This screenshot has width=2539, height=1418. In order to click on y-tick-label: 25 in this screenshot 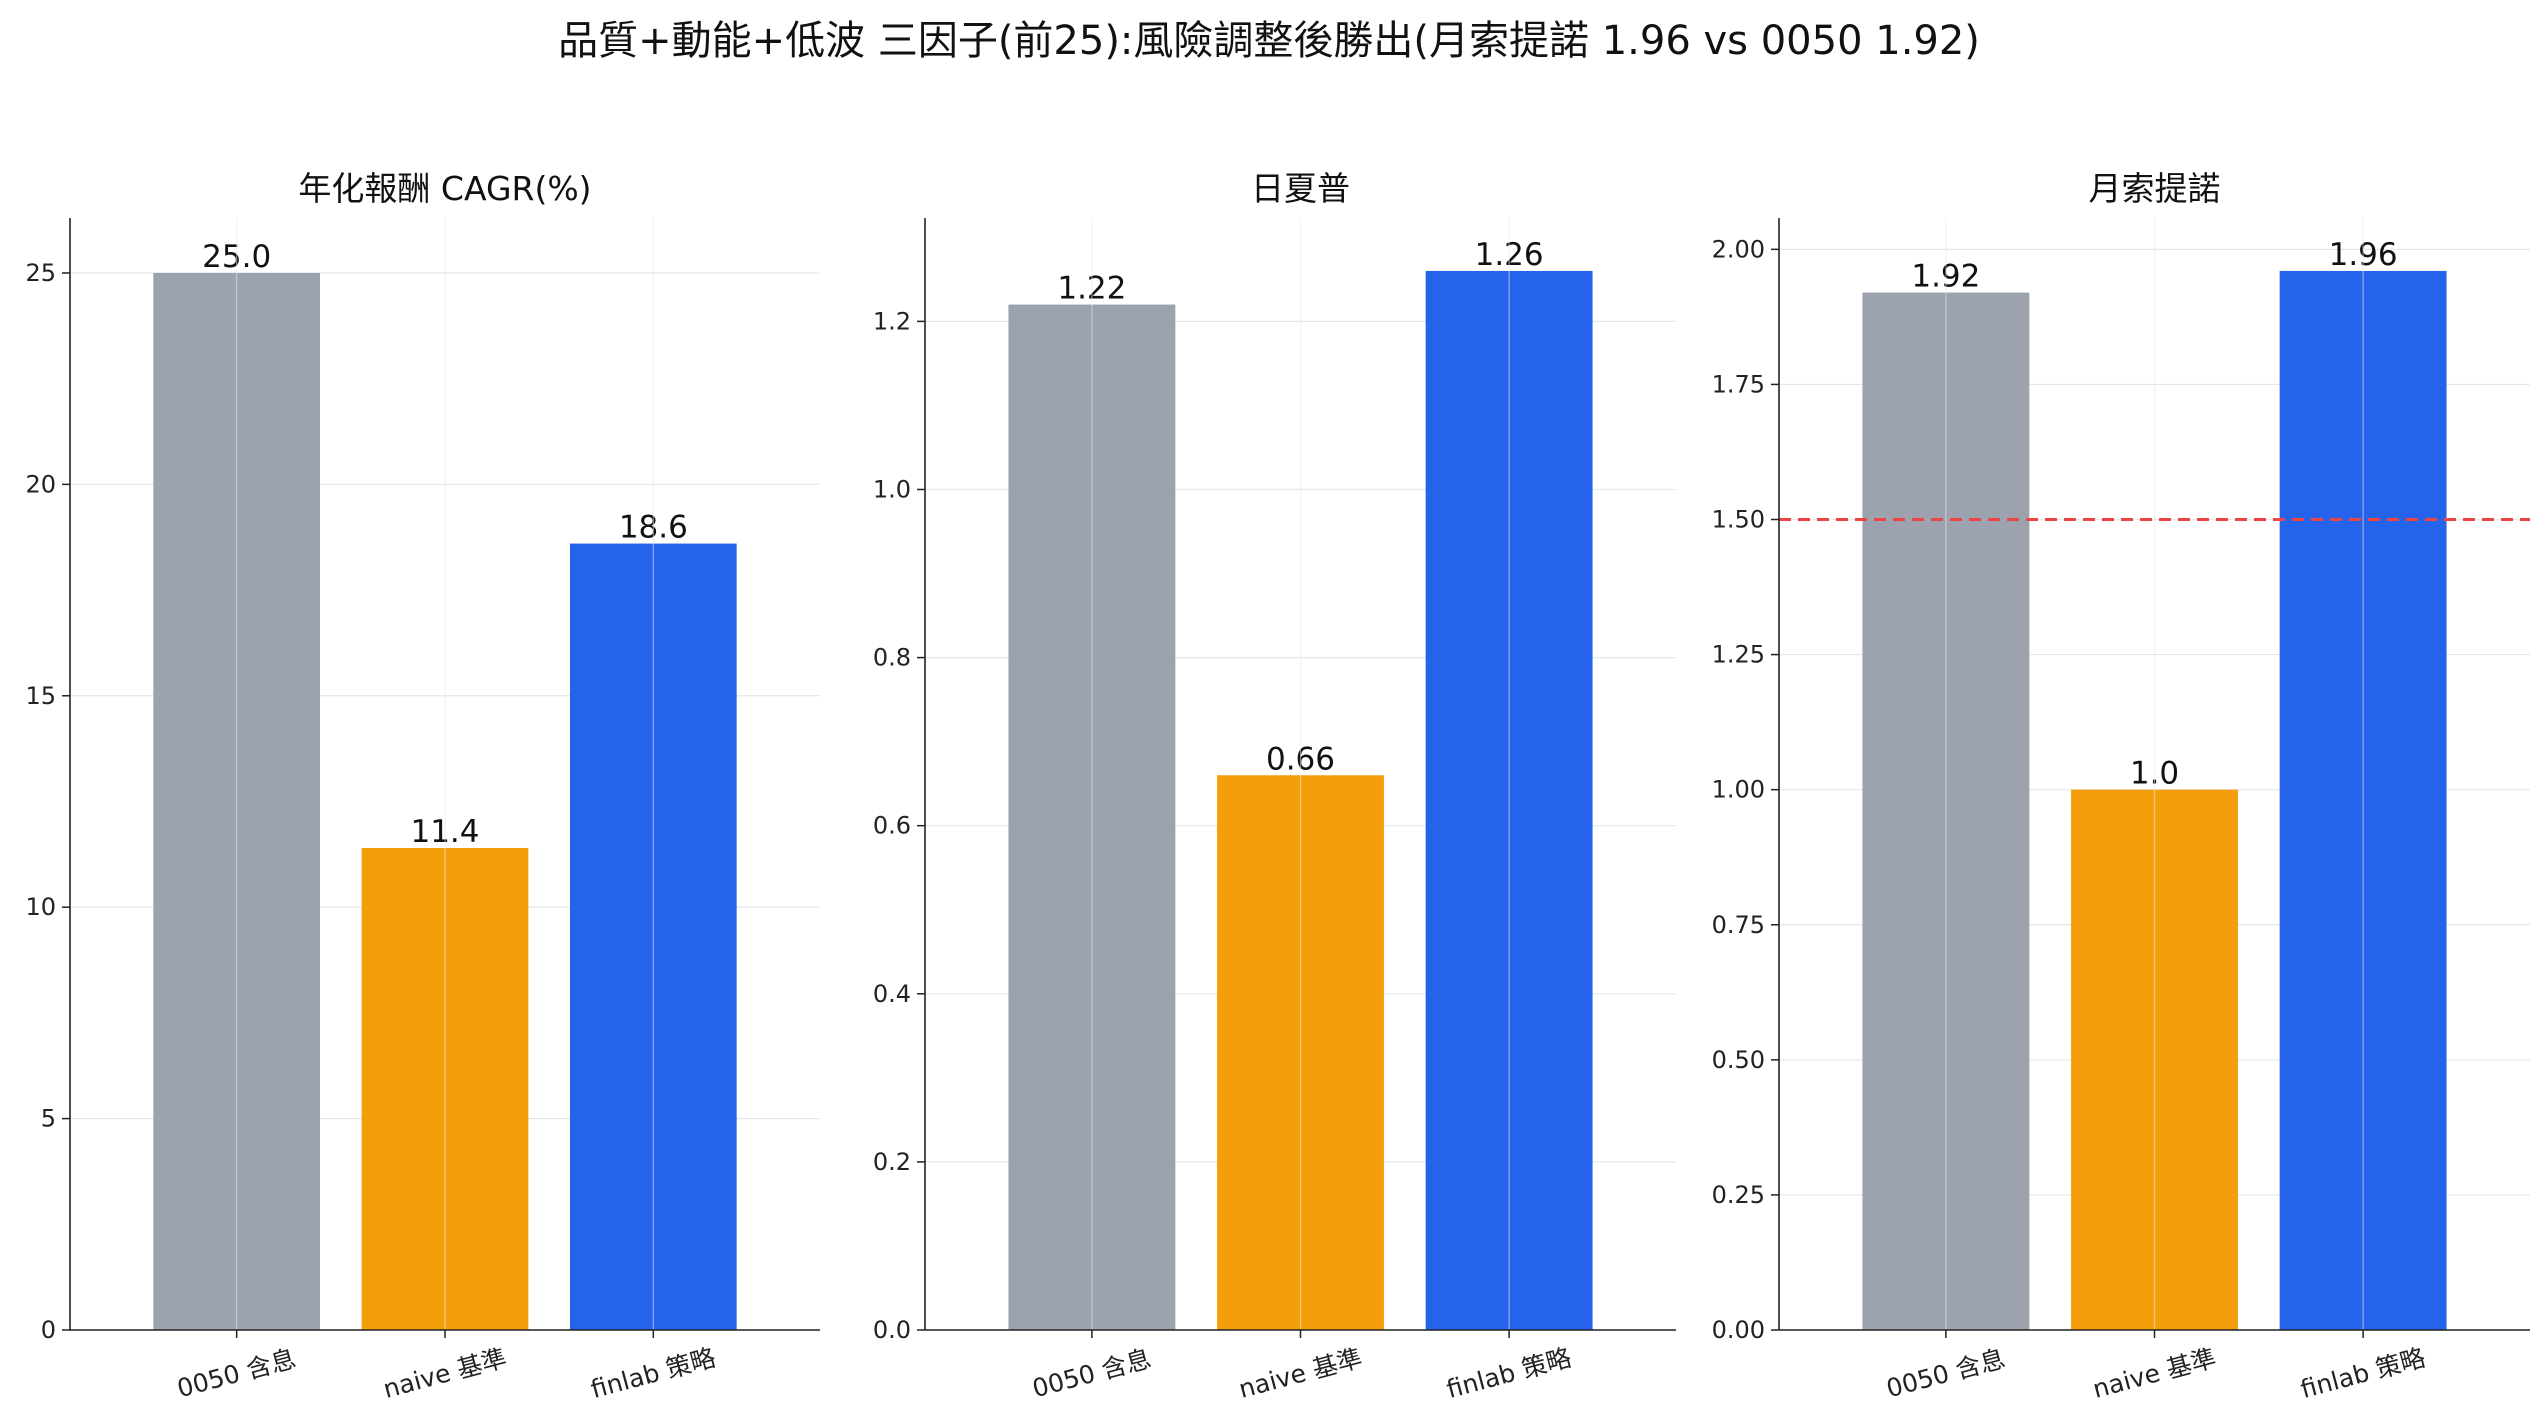, I will do `click(40, 273)`.